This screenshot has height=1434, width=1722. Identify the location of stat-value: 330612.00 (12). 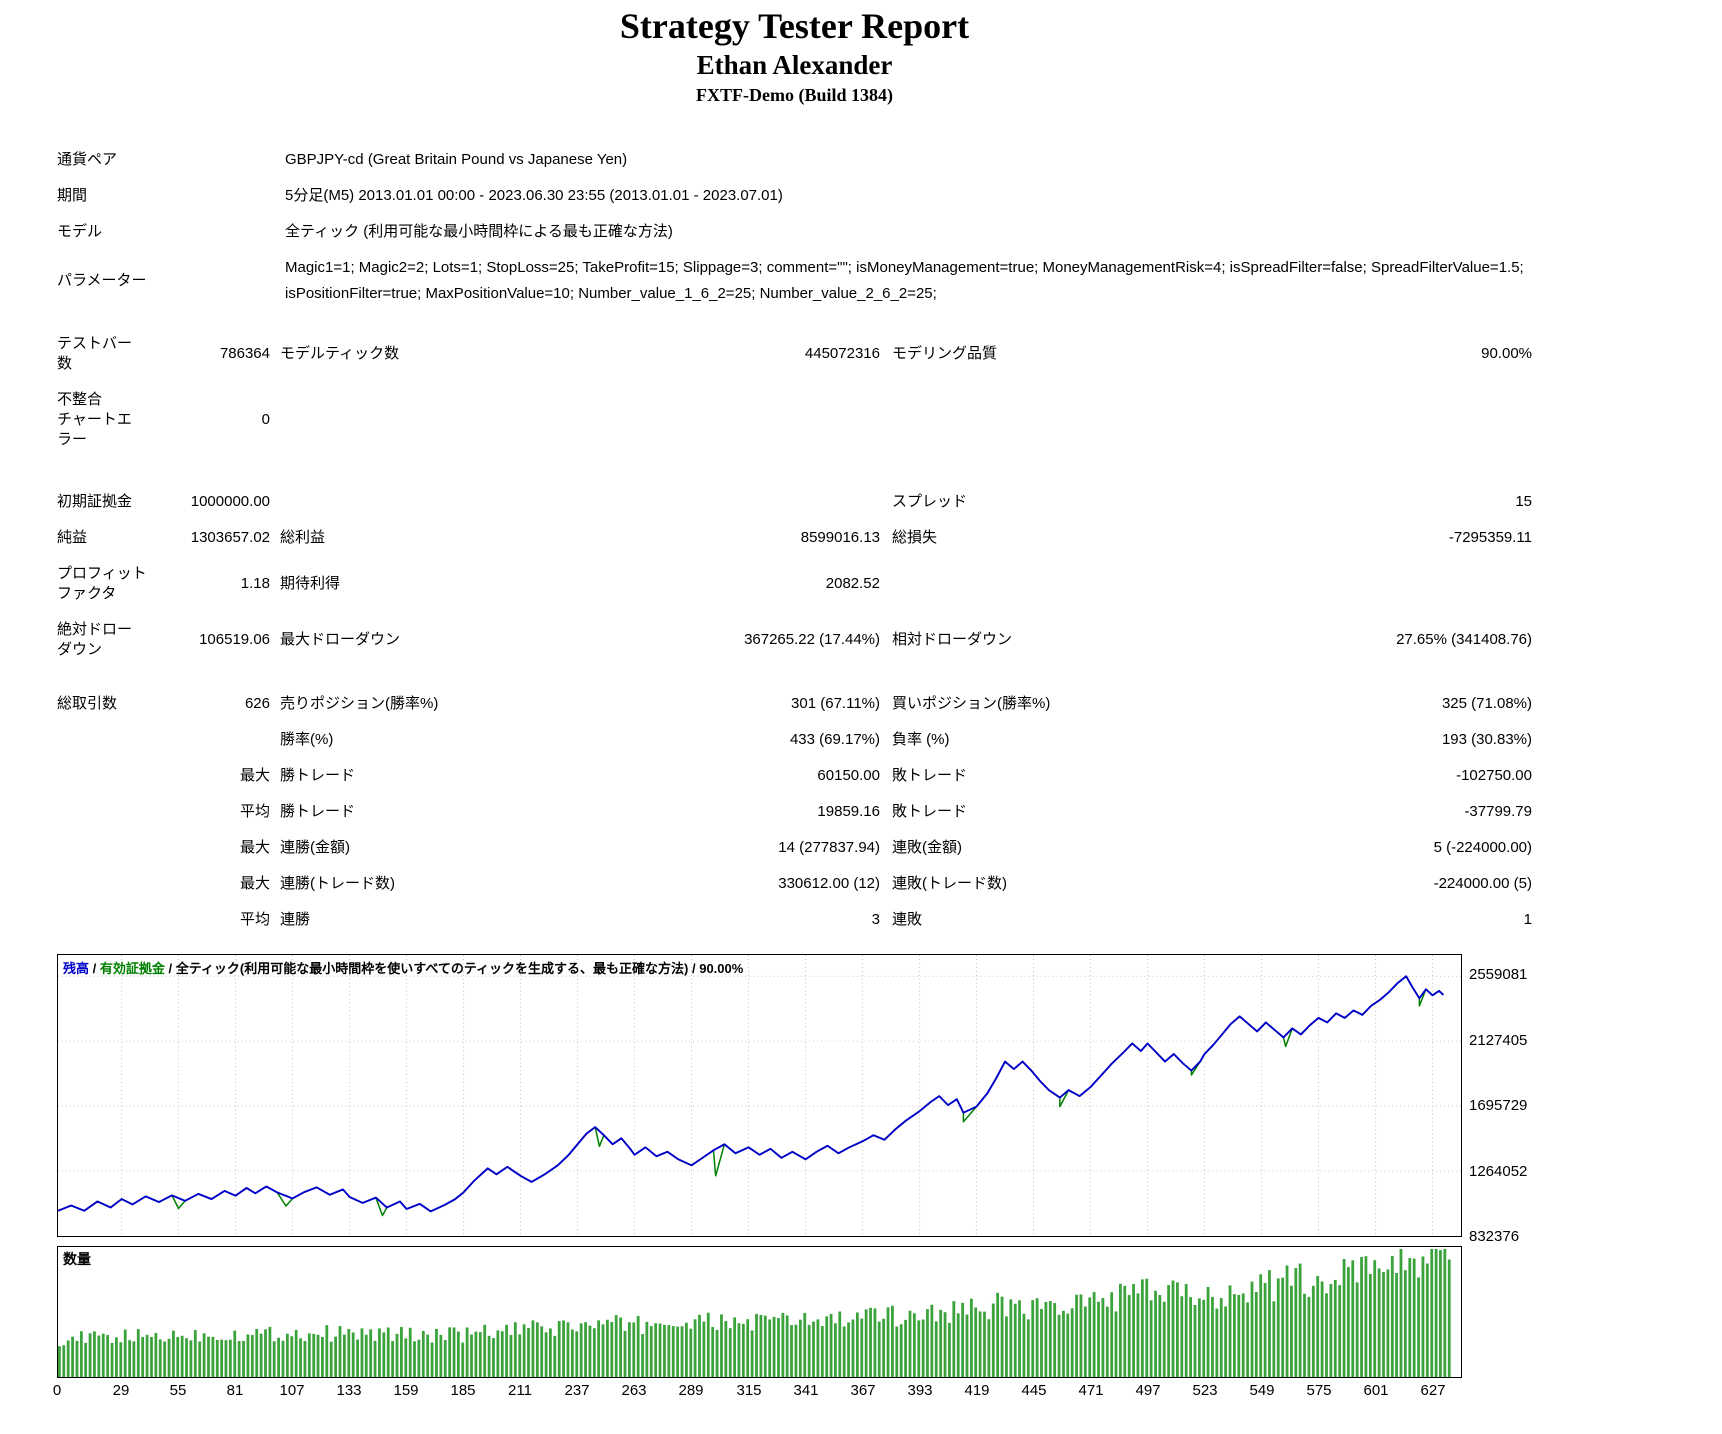
(829, 883).